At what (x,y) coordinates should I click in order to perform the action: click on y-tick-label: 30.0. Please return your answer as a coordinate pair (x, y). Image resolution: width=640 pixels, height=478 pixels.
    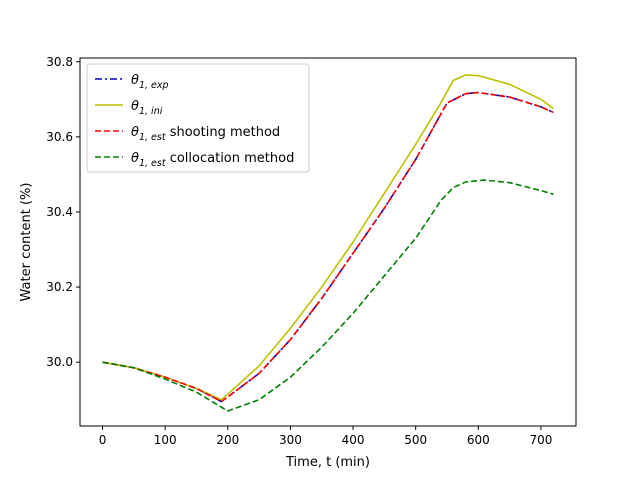
    Looking at the image, I should click on (59, 362).